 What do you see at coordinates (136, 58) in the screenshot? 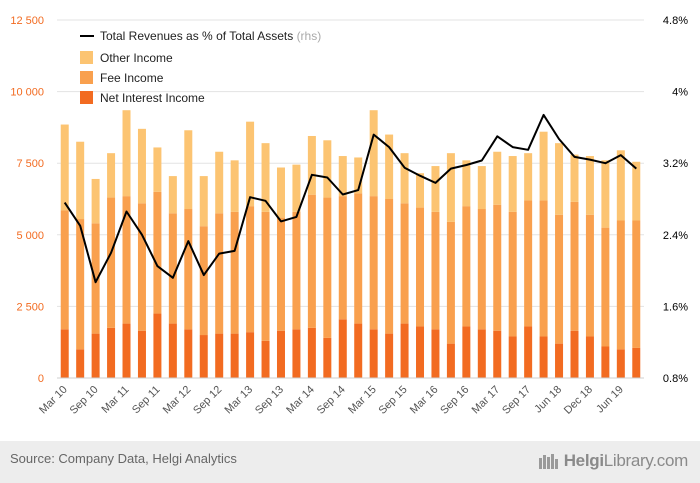
I see `legend-label-other-income: Other Income` at bounding box center [136, 58].